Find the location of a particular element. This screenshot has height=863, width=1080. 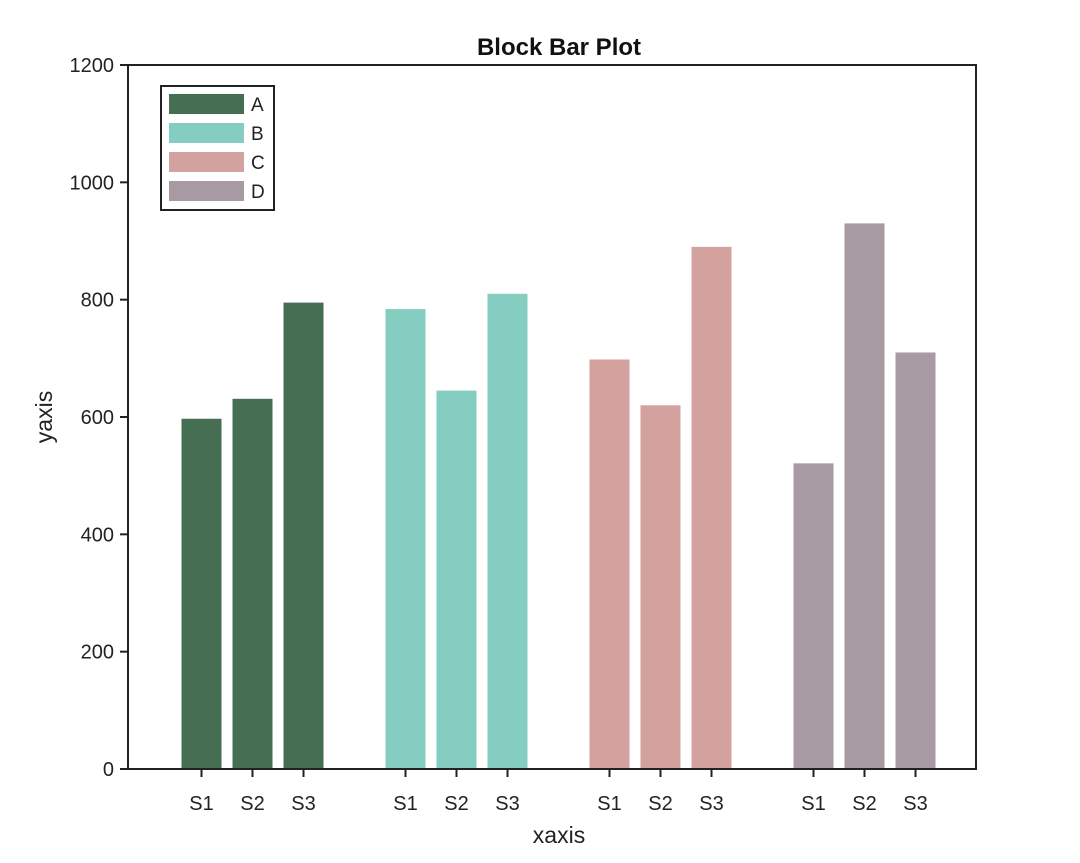

bar-c-s1 is located at coordinates (609, 564).